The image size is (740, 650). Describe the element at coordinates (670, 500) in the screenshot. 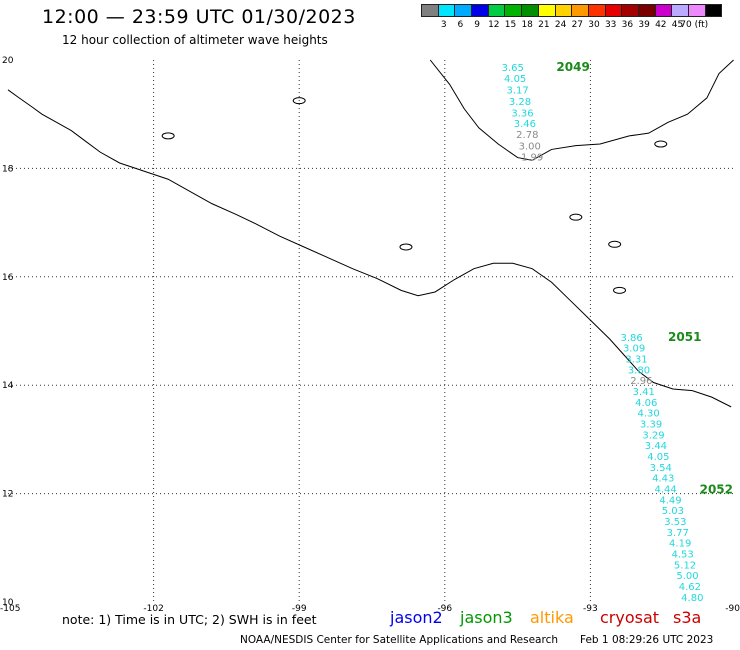

I see `wave-height-value: 4.49` at that location.